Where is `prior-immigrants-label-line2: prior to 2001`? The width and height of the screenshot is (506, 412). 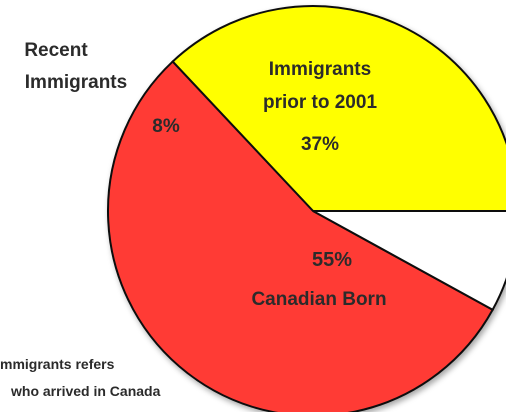 prior-immigrants-label-line2: prior to 2001 is located at coordinates (320, 102).